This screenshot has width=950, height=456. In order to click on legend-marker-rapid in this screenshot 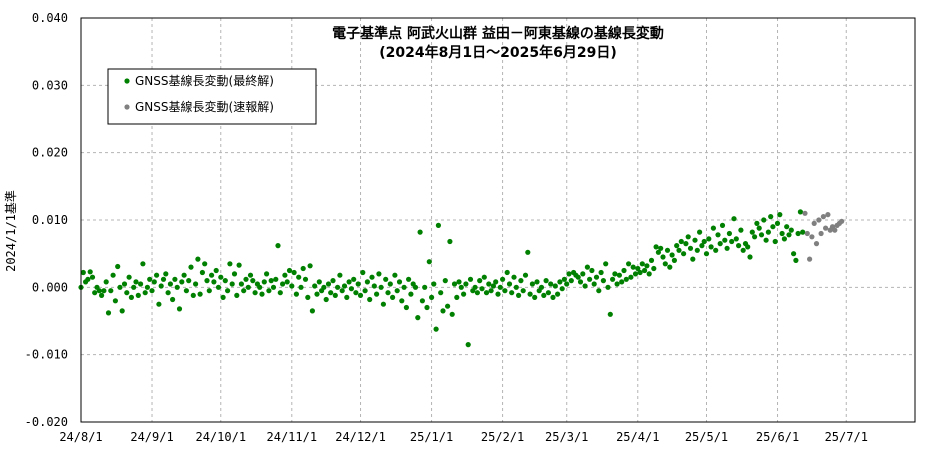, I will do `click(127, 107)`.